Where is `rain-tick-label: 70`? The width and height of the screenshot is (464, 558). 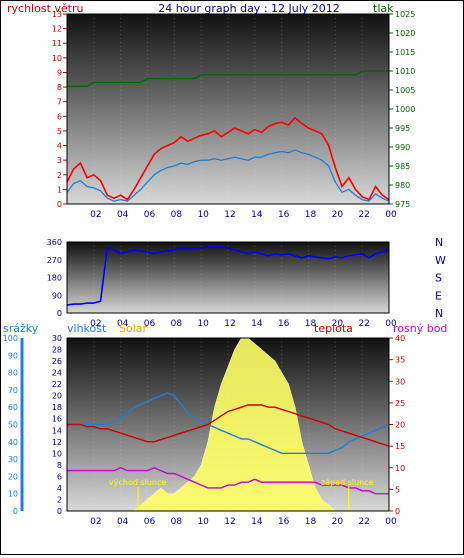
rain-tick-label: 70 is located at coordinates (13, 390).